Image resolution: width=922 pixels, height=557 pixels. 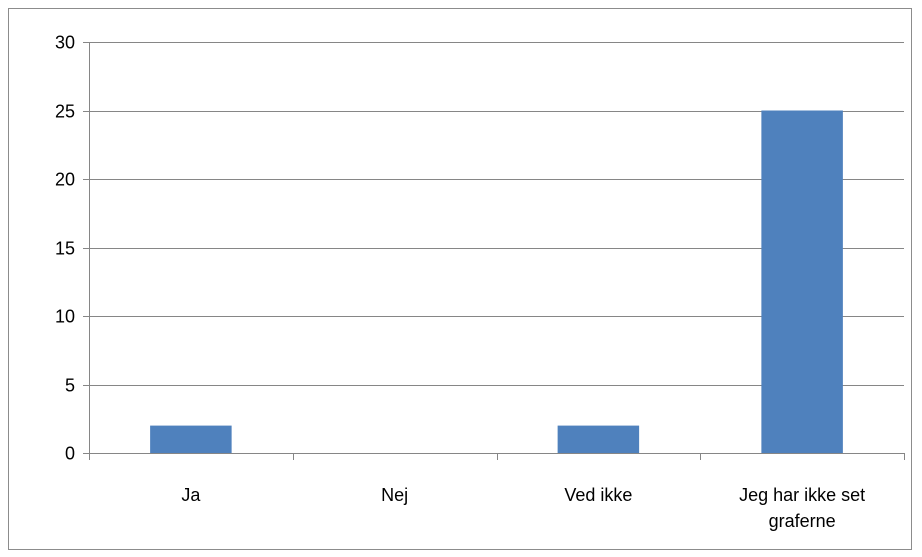 I want to click on x-tick-label: Nej, so click(x=394, y=495).